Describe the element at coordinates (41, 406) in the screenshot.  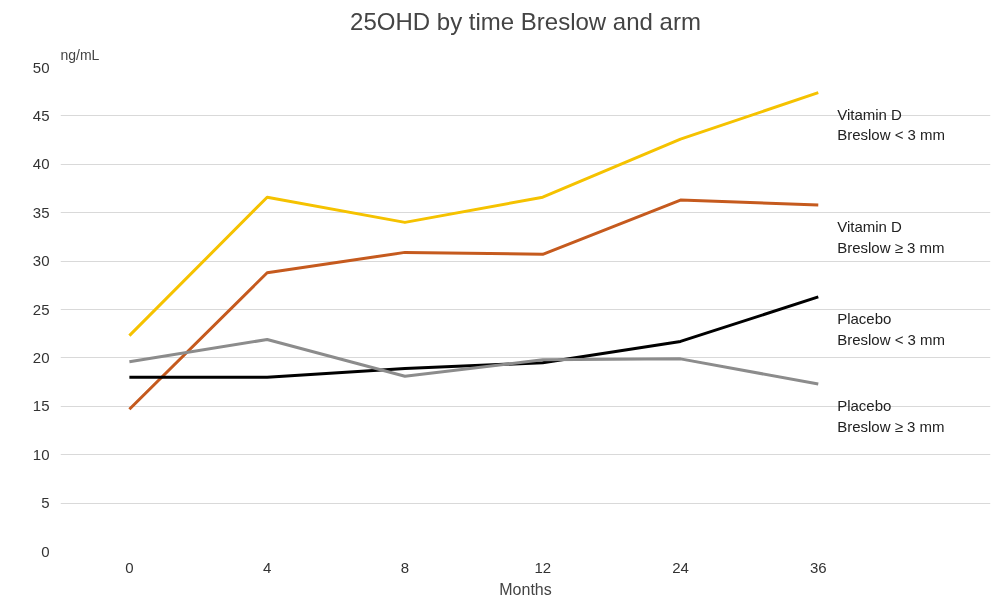
I see `y-tick-label: 15` at that location.